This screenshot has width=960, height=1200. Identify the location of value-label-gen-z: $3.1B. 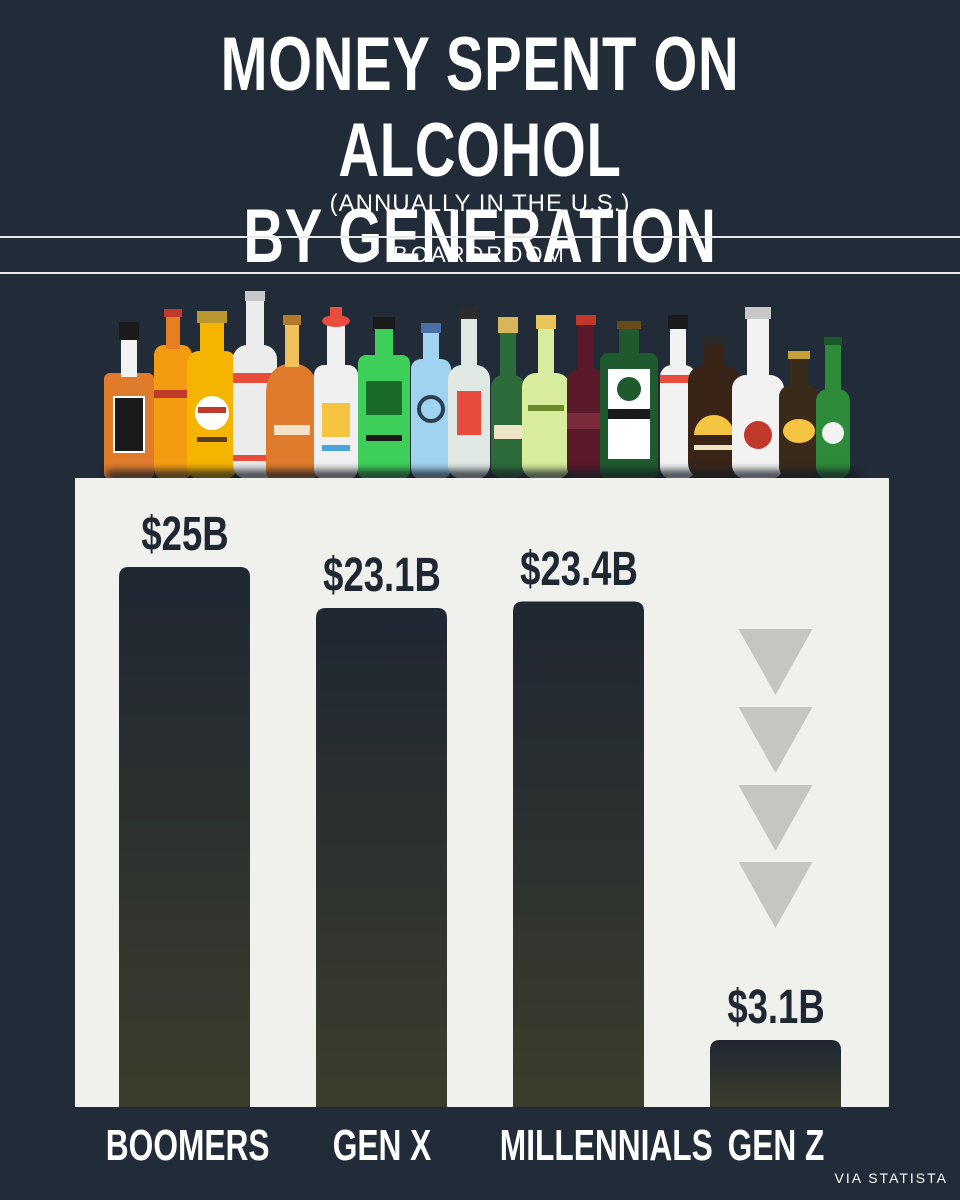
(775, 1008).